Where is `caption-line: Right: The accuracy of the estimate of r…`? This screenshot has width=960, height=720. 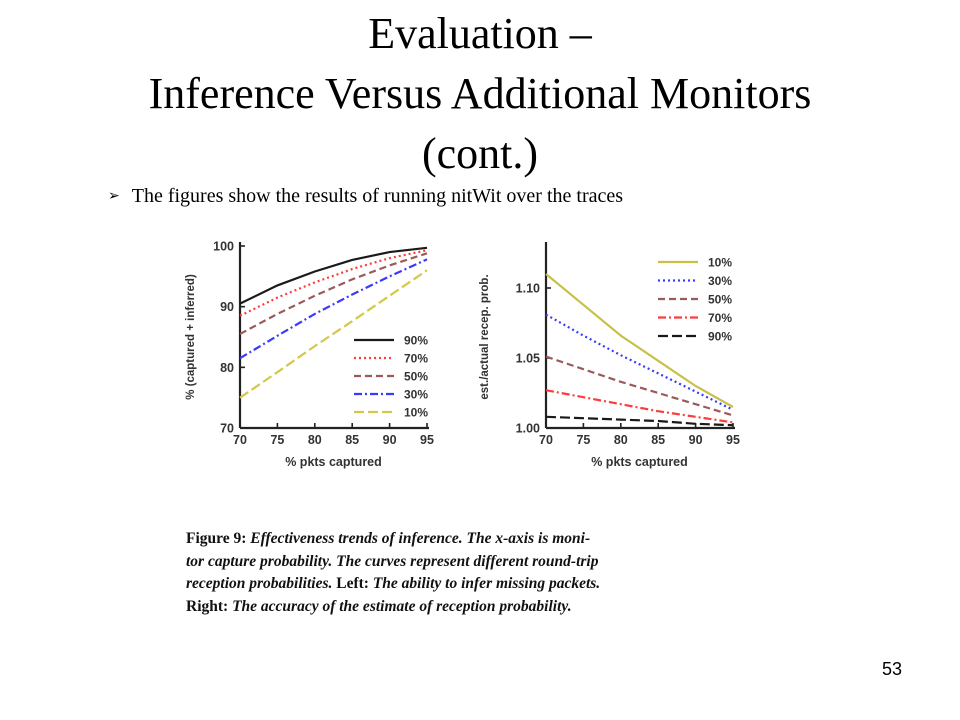 caption-line: Right: The accuracy of the estimate of r… is located at coordinates (476, 607).